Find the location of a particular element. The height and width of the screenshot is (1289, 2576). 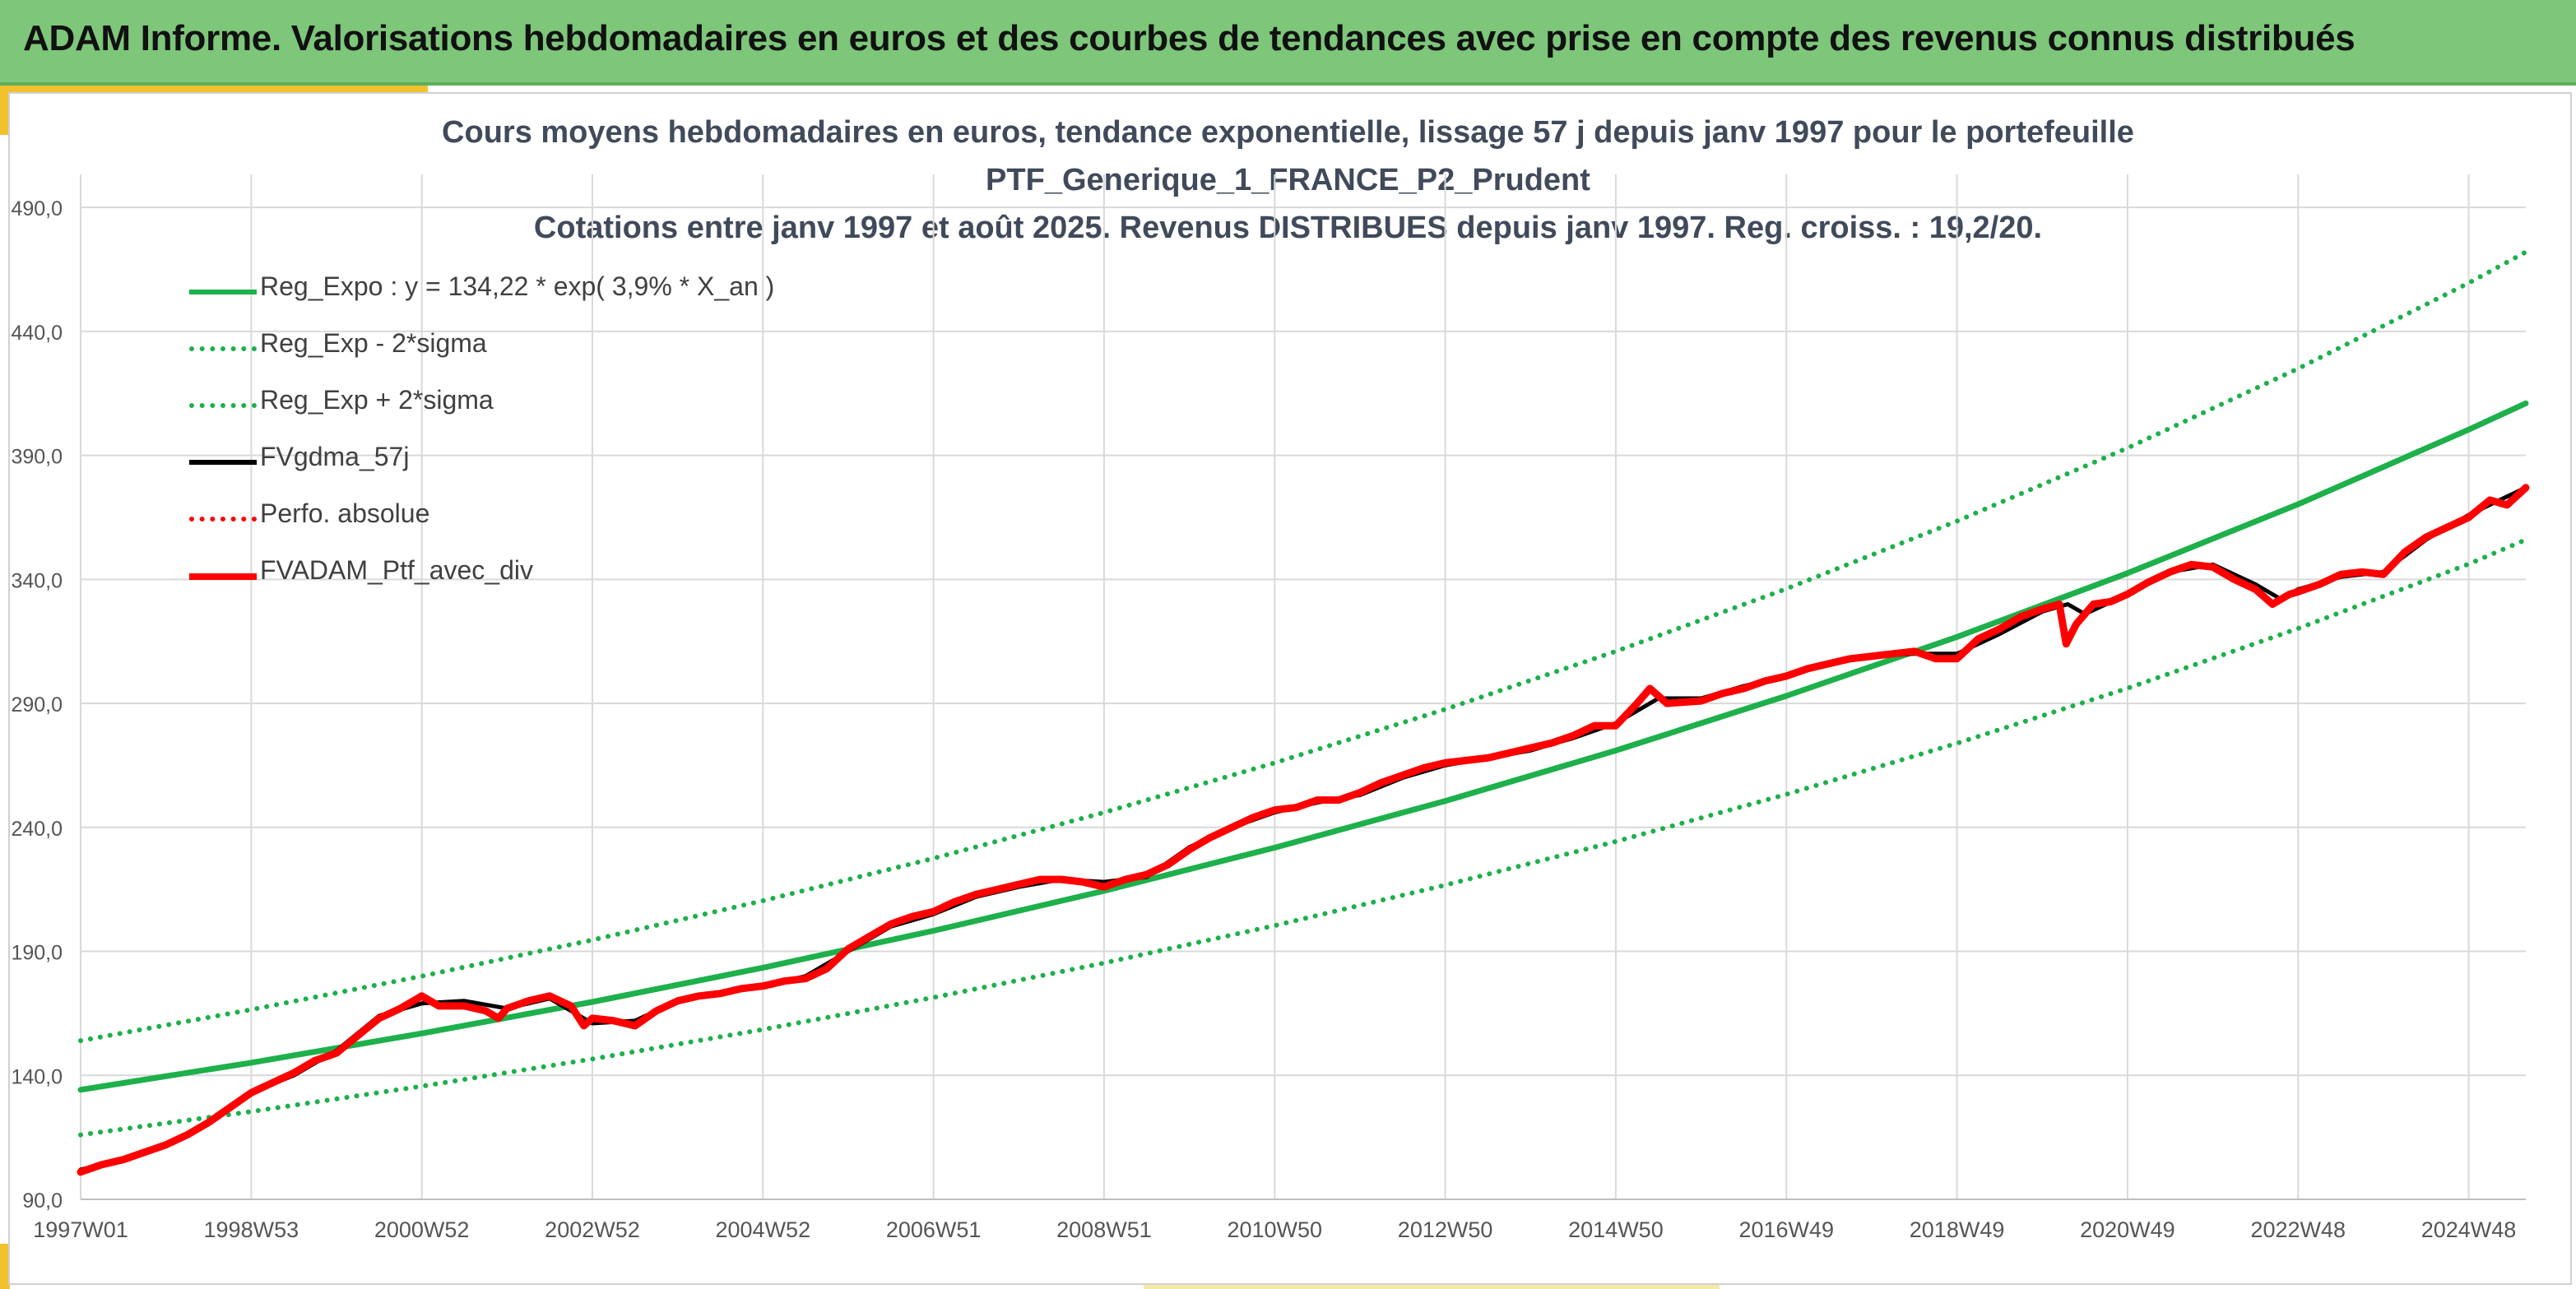

accent-bar-top is located at coordinates (214, 89).